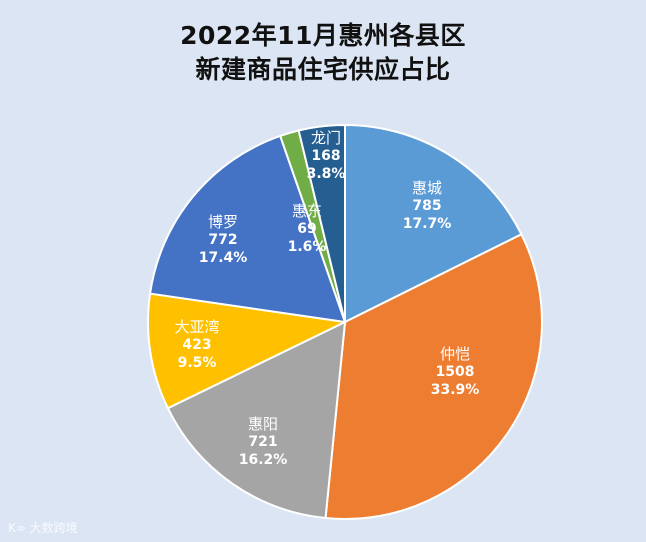  Describe the element at coordinates (263, 441) in the screenshot. I see `label-huiyang: 惠阳 721 16.2%` at that location.